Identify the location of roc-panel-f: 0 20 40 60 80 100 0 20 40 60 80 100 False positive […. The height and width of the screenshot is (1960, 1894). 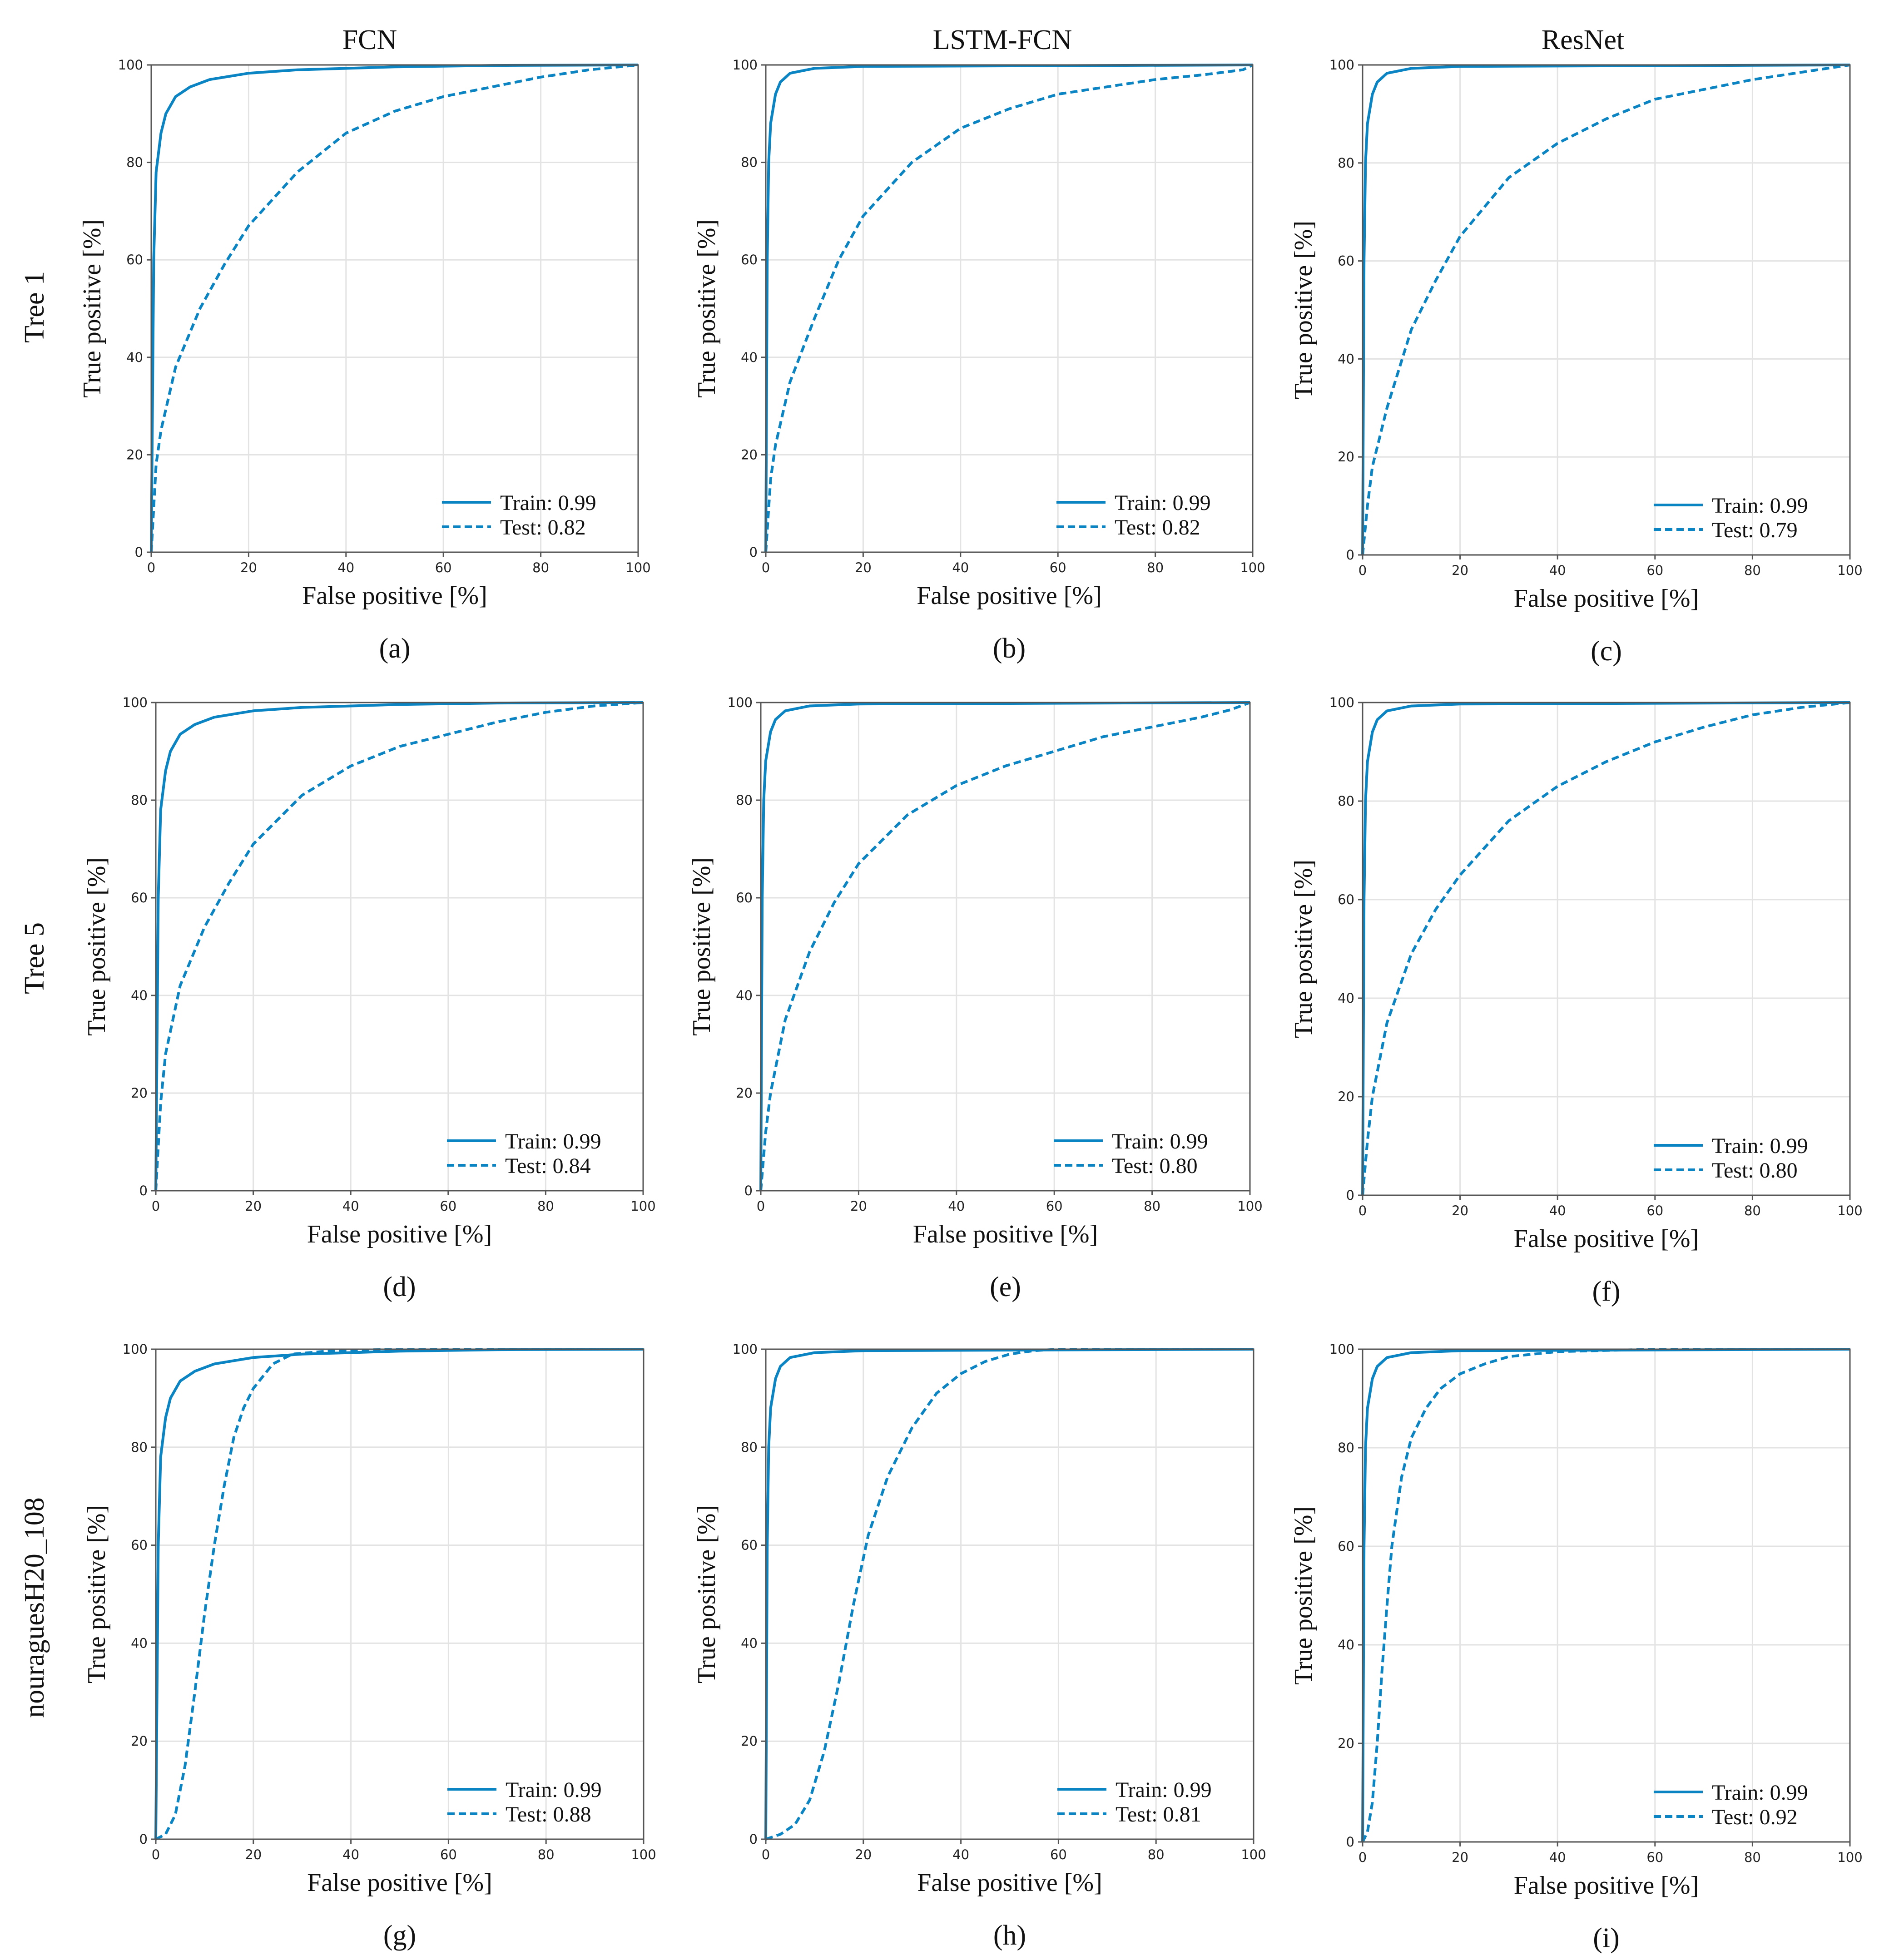
(1576, 1001).